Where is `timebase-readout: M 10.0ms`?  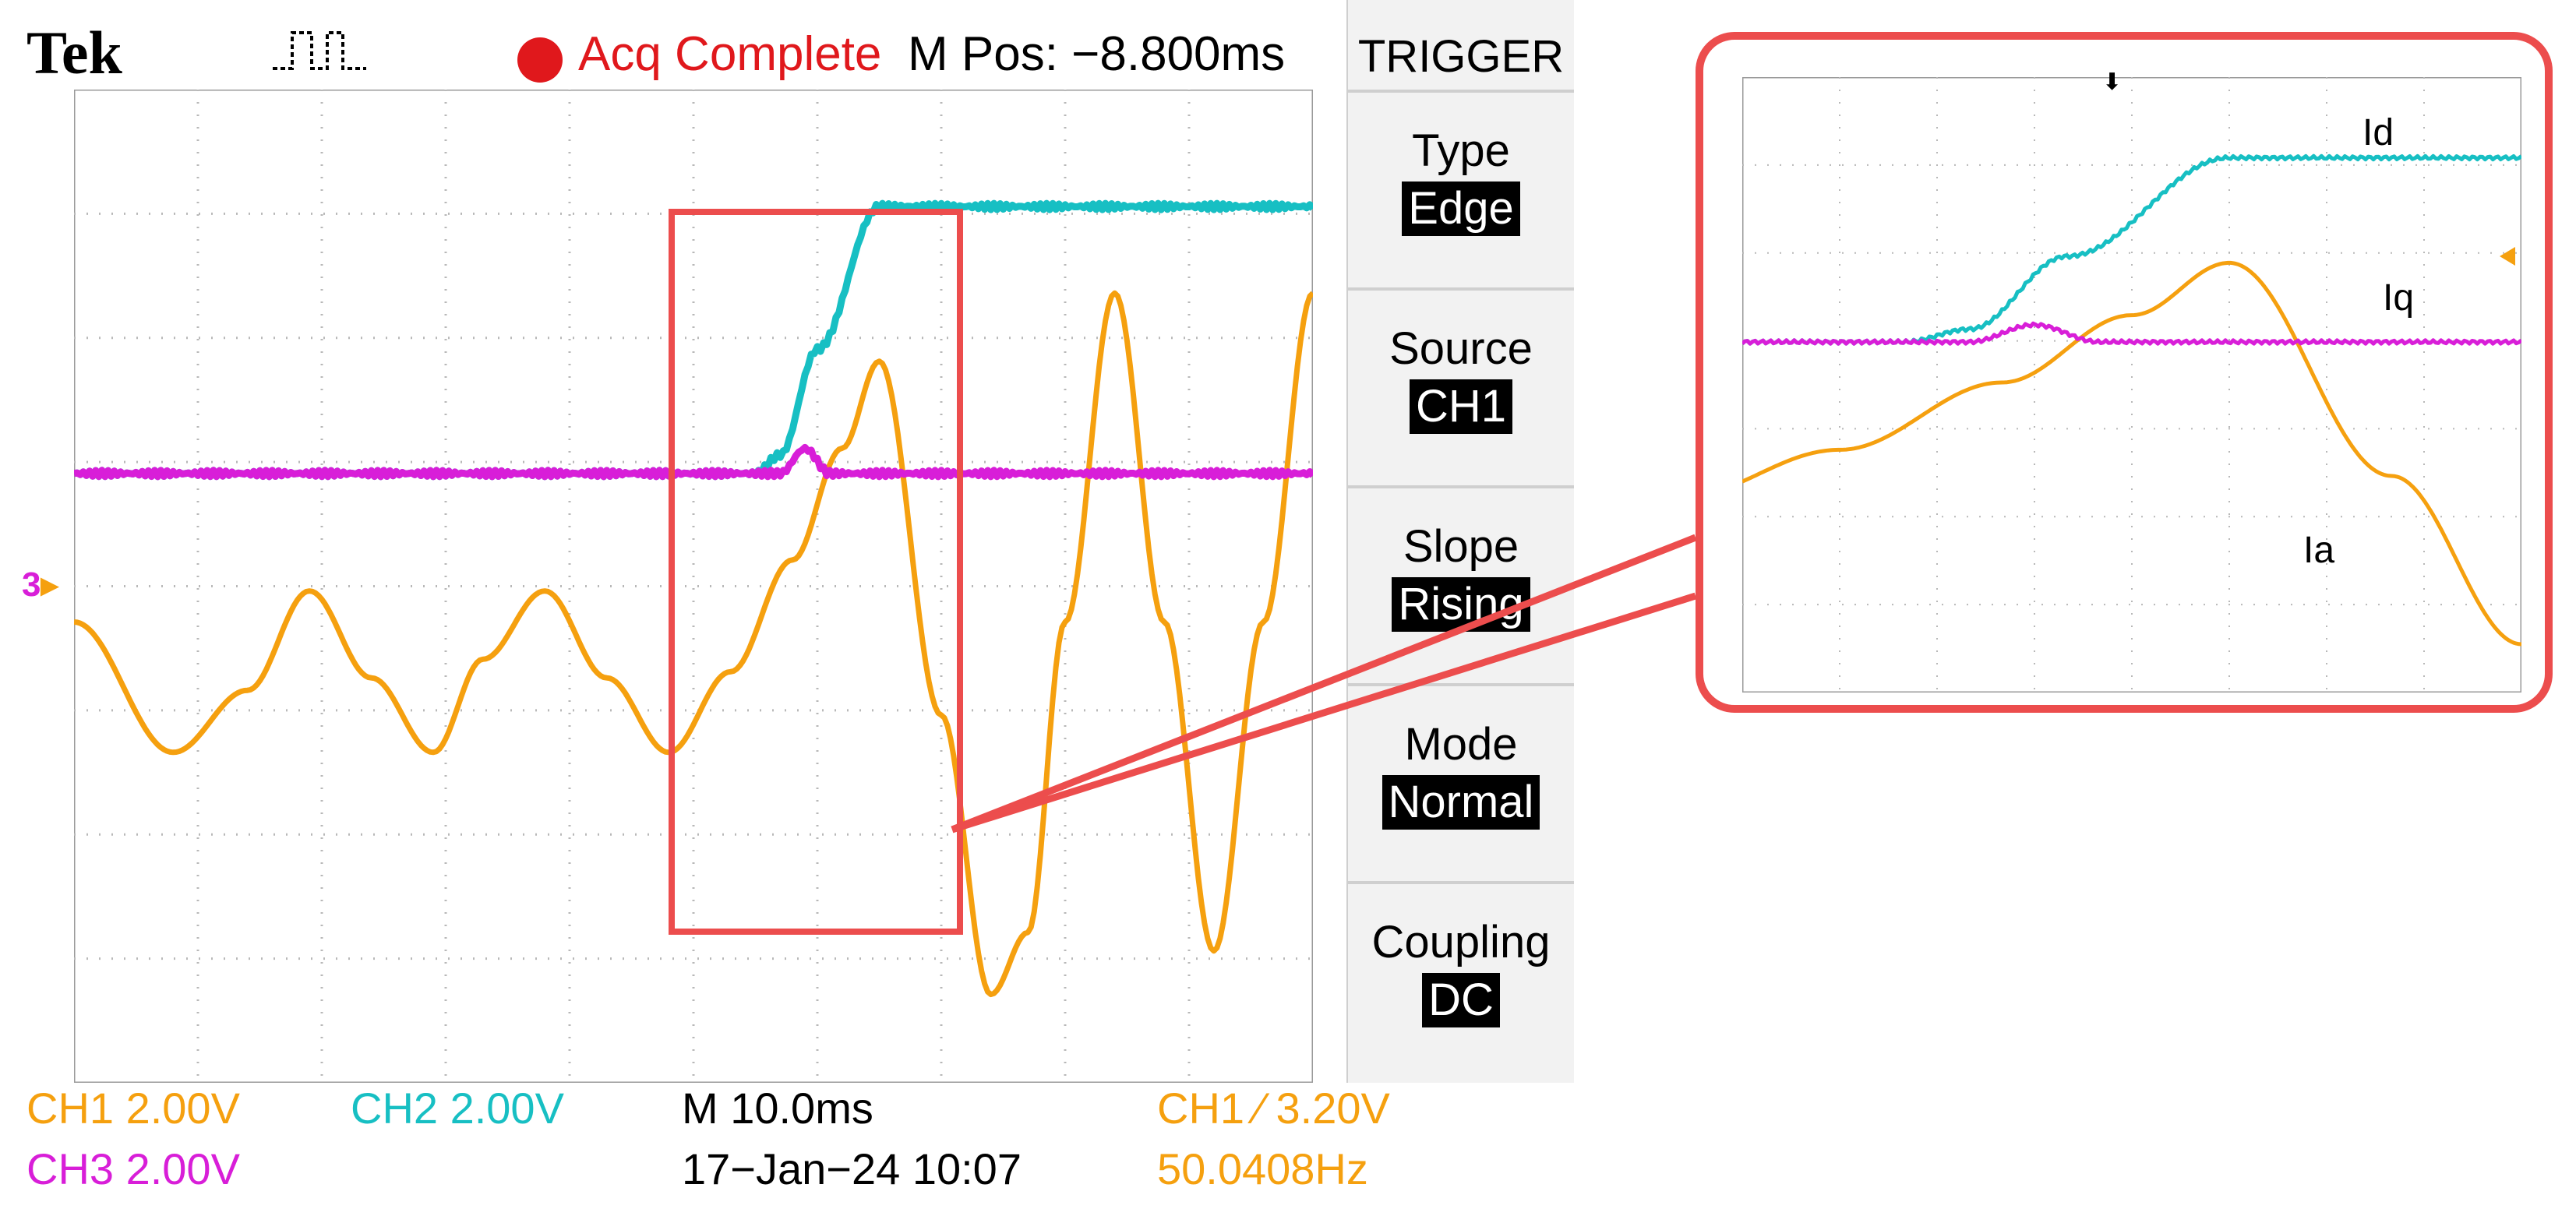 timebase-readout: M 10.0ms is located at coordinates (777, 1108).